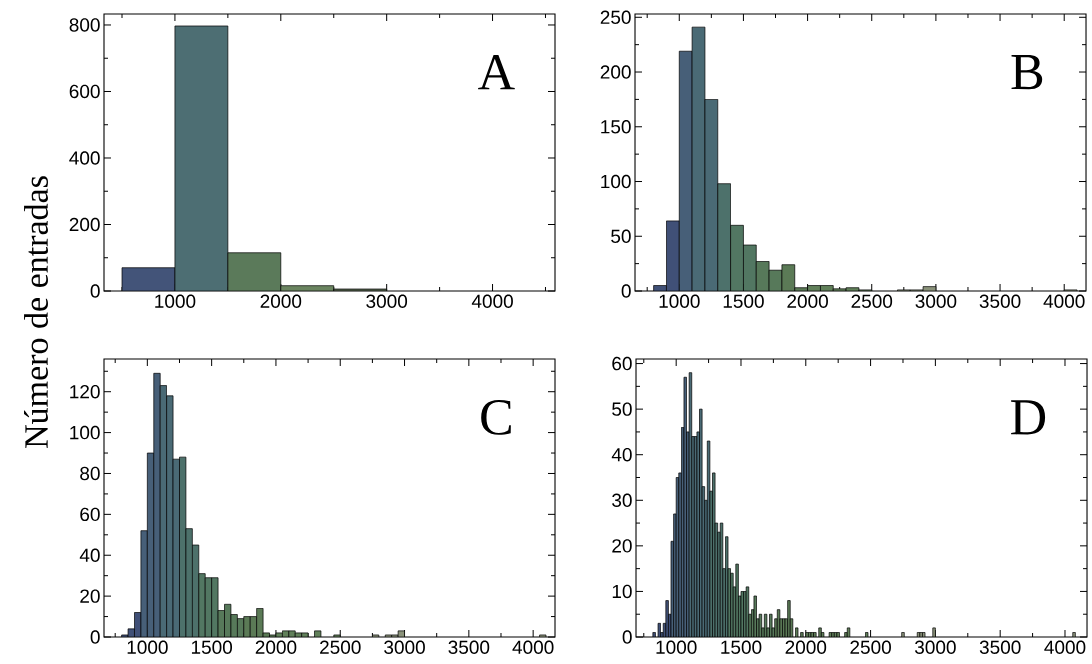 The height and width of the screenshot is (664, 1092). Describe the element at coordinates (90, 473) in the screenshot. I see `y-tick-label: 80` at that location.